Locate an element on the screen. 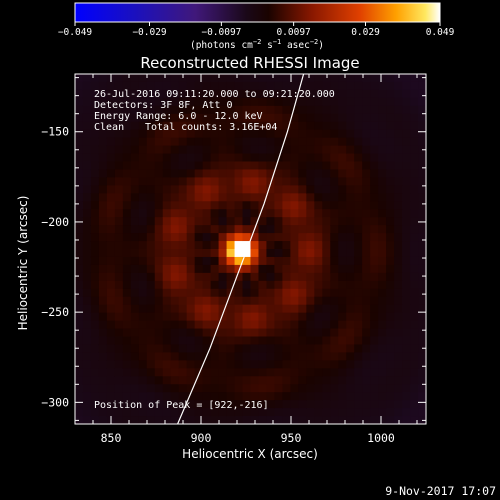  x-axis-label: Heliocentric X (arcsec) is located at coordinates (250, 454).